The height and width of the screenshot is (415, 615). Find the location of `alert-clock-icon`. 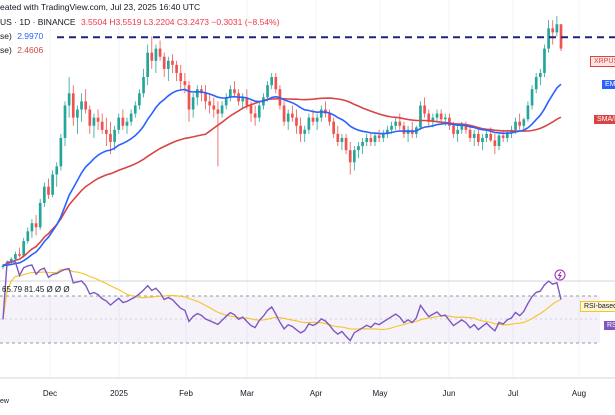

alert-clock-icon is located at coordinates (560, 275).